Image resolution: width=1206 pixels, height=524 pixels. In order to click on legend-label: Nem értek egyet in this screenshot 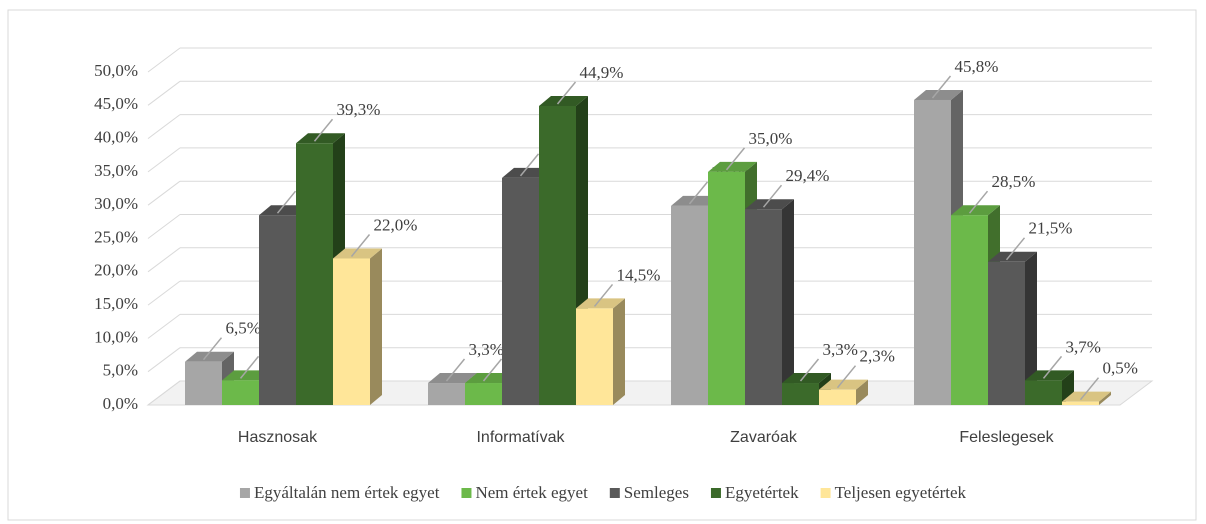, I will do `click(531, 492)`.